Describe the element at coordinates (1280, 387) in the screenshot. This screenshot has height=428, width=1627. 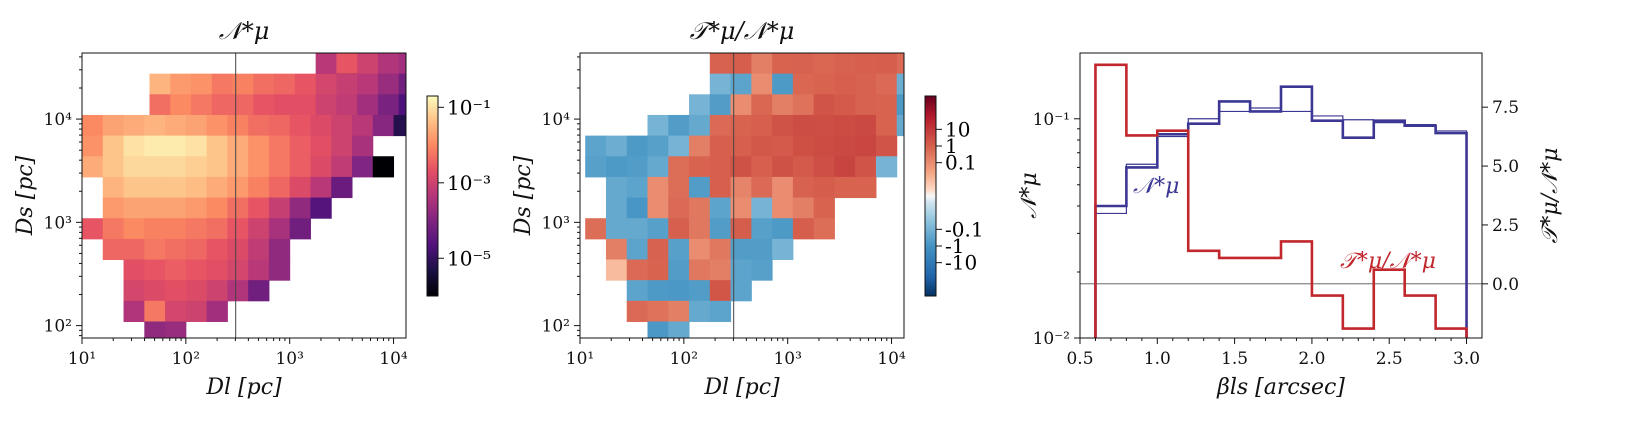
I see `x-axis-label: βls [arcsec]` at that location.